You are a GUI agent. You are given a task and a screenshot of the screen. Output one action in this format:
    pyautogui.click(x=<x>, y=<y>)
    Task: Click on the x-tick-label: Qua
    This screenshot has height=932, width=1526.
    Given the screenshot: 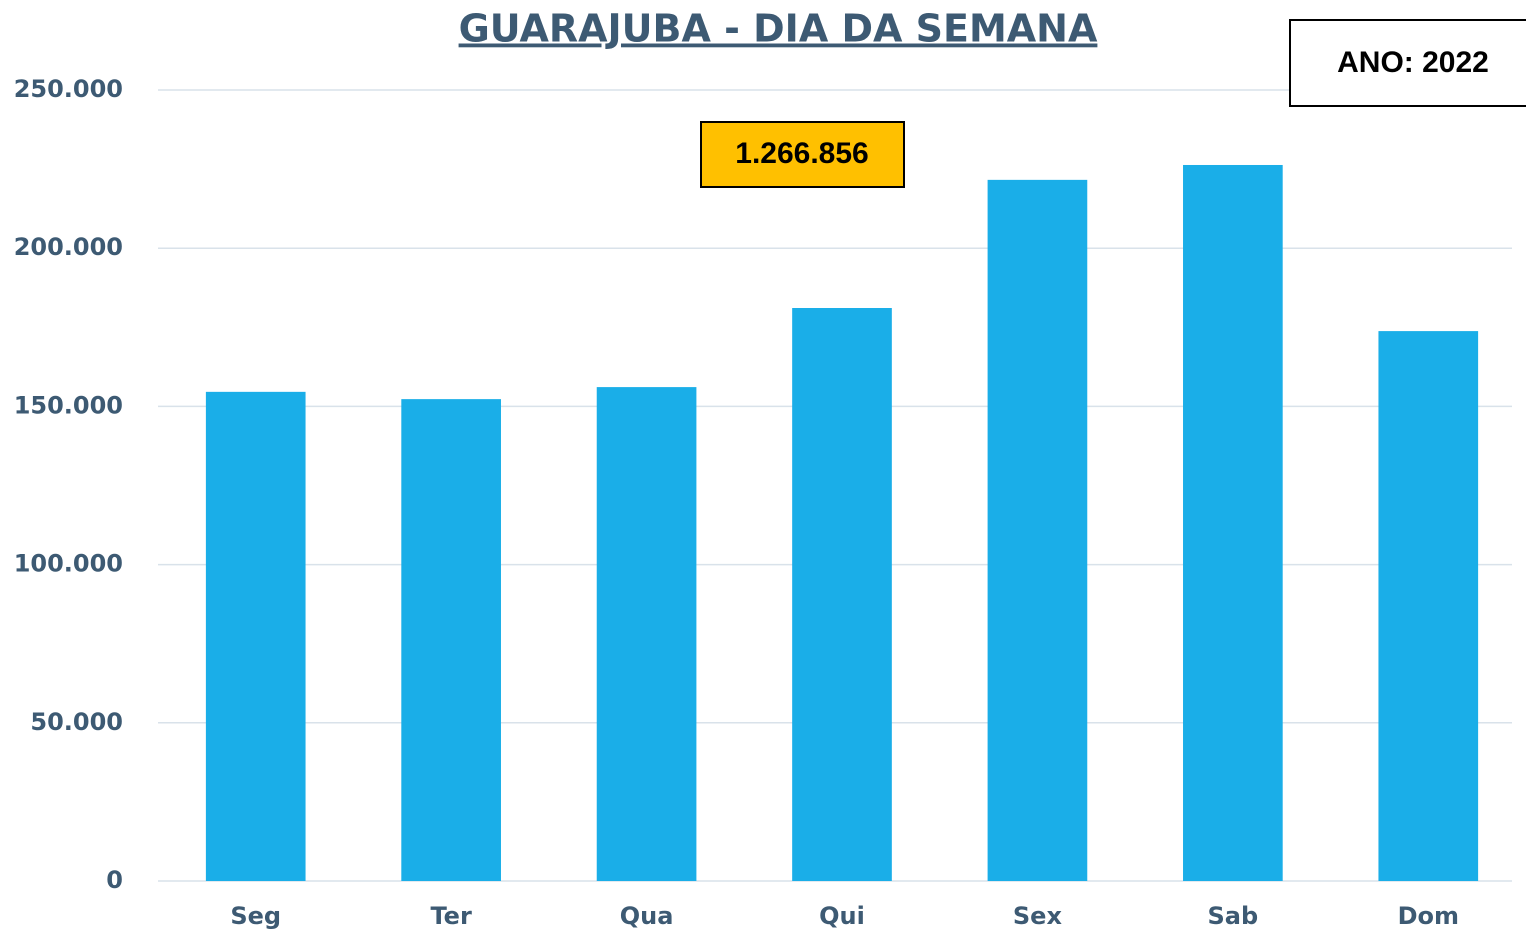 What is the action you would take?
    pyautogui.click(x=647, y=916)
    